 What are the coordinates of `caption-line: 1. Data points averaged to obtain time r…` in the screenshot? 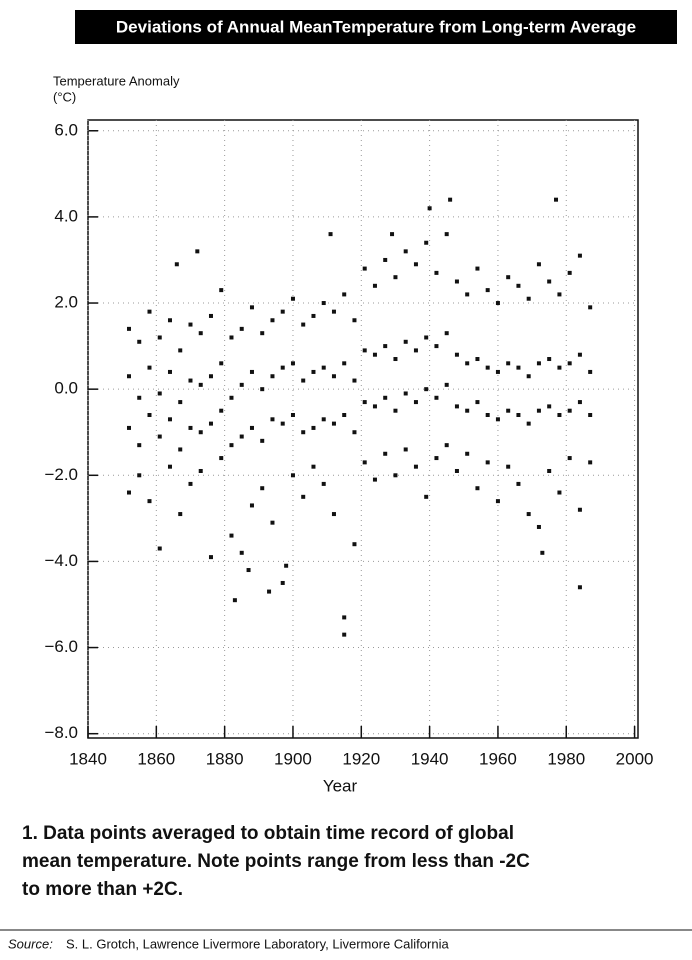 It's located at (268, 833).